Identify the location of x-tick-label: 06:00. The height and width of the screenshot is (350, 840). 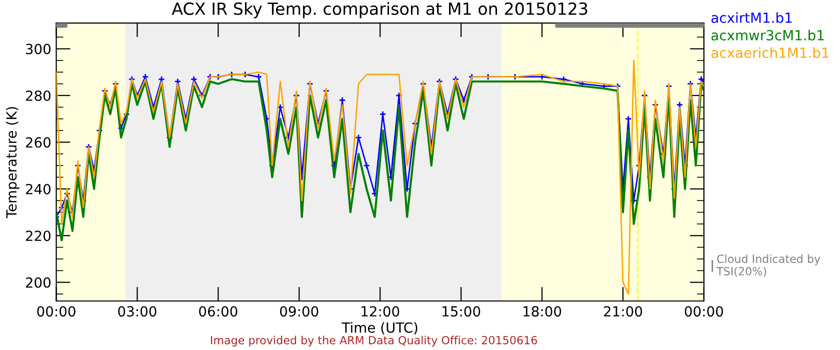
(218, 311).